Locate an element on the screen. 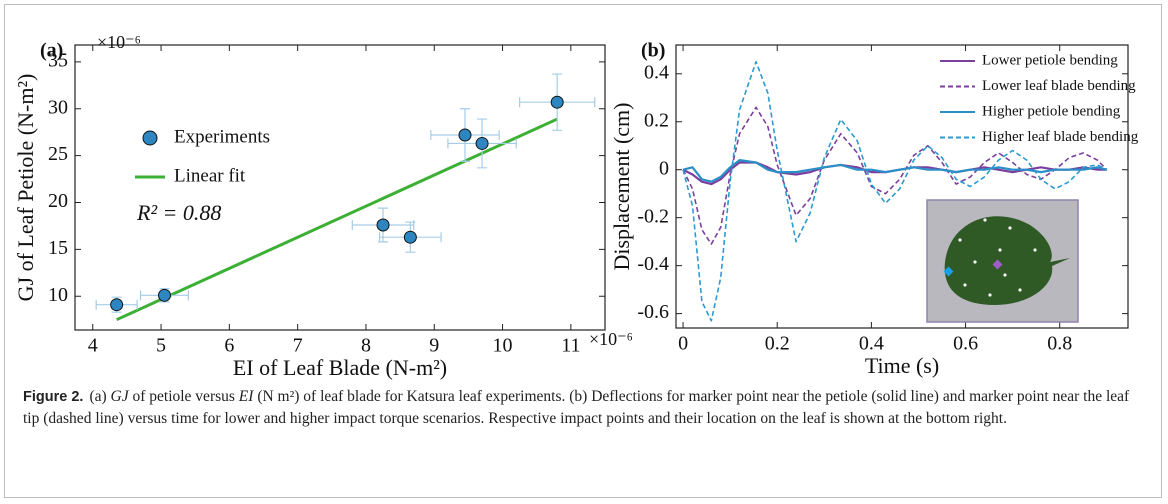 The width and height of the screenshot is (1168, 504). caption-label: Figure 2. is located at coordinates (53, 397).